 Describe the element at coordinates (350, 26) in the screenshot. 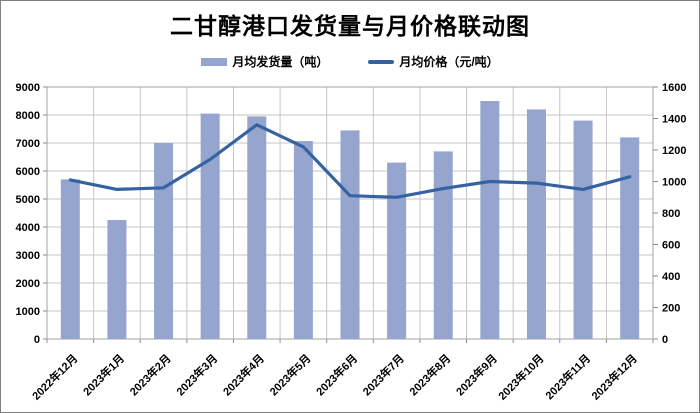

I see `chart-title: 二甘醇港口发货量与月价格联动图` at that location.